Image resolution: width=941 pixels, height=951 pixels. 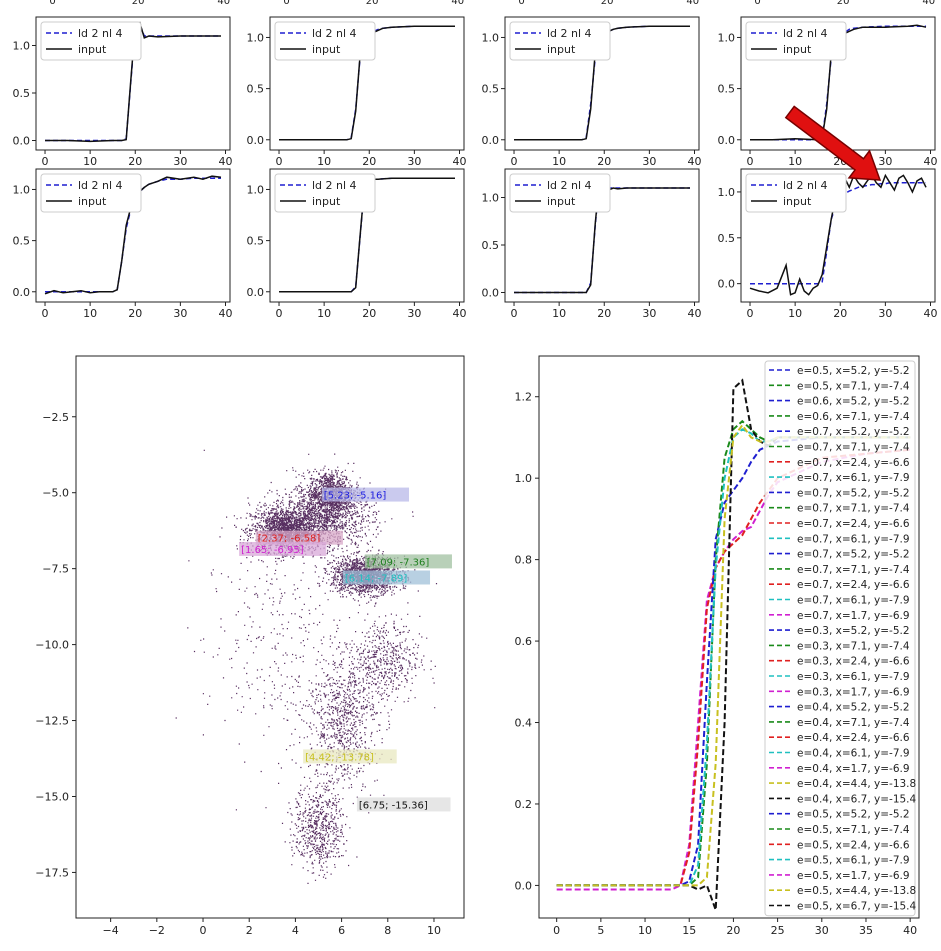 What do you see at coordinates (387, 930) in the screenshot?
I see `x-tick-label: 8` at bounding box center [387, 930].